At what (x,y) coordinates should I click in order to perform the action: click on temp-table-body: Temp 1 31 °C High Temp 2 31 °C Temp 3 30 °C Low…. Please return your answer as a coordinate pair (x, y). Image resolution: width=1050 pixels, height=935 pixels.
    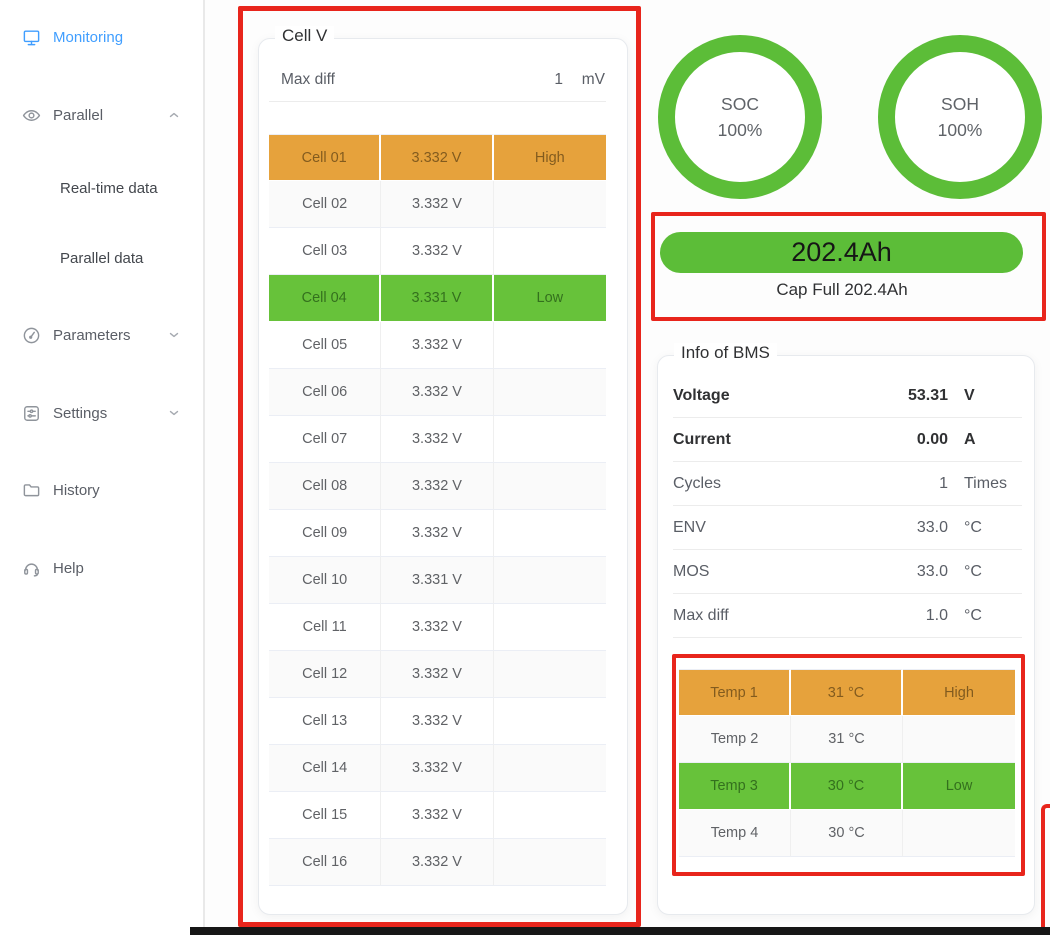
    Looking at the image, I should click on (847, 763).